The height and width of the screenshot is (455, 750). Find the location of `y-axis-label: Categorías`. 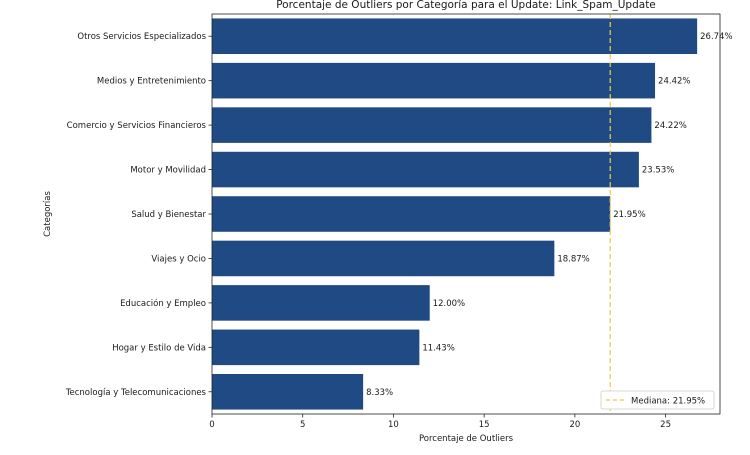

y-axis-label: Categorías is located at coordinates (48, 214).